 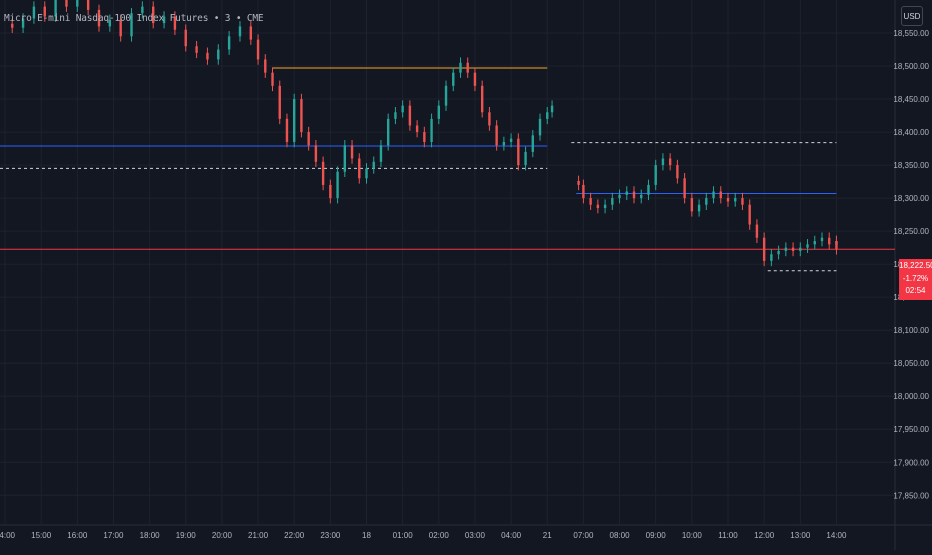 I want to click on last-price-value: 18,222.50, so click(x=915, y=265).